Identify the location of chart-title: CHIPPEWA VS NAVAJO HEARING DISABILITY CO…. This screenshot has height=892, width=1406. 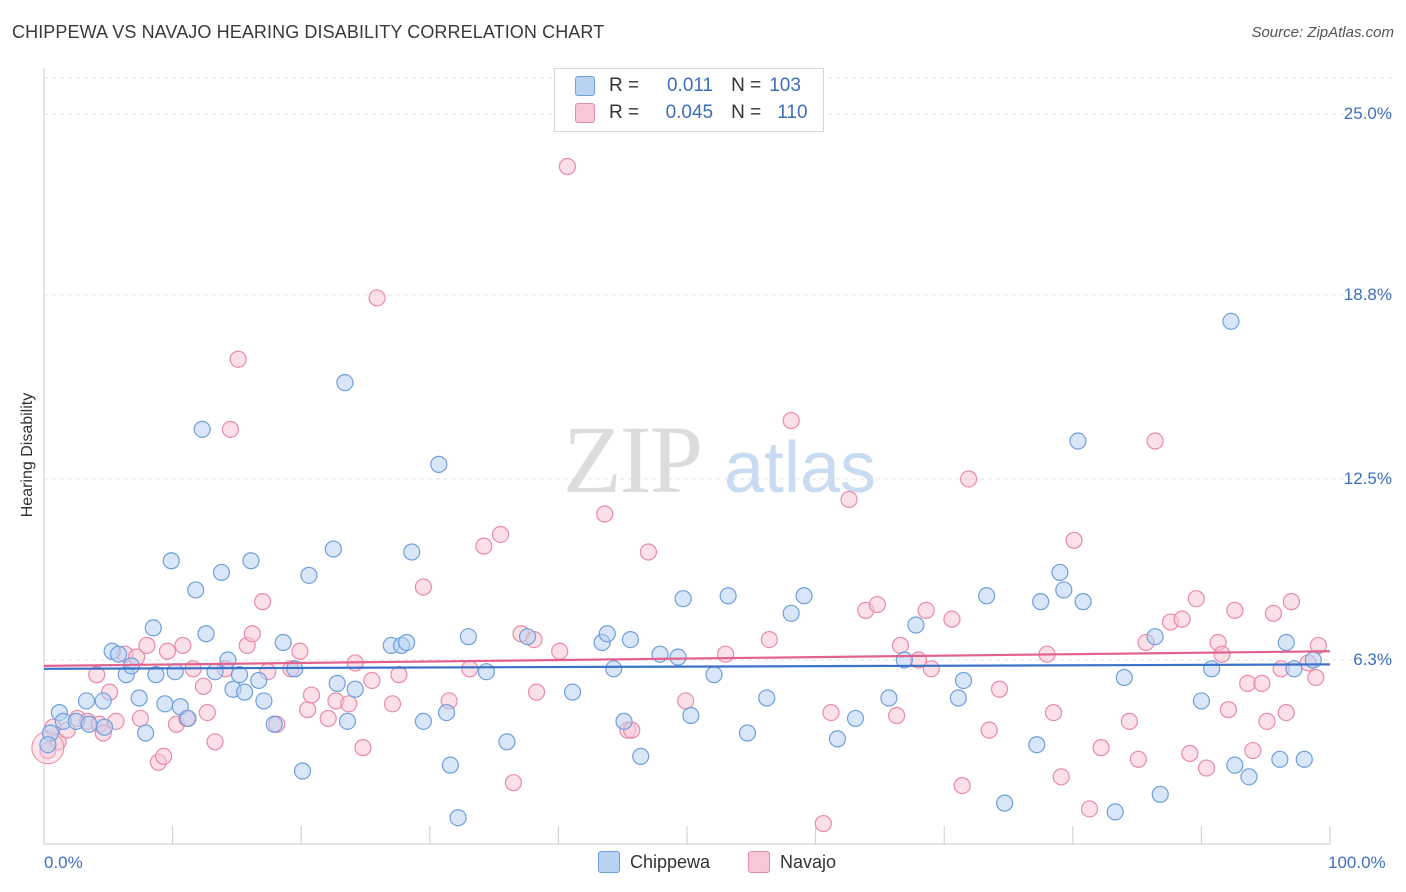
(308, 32).